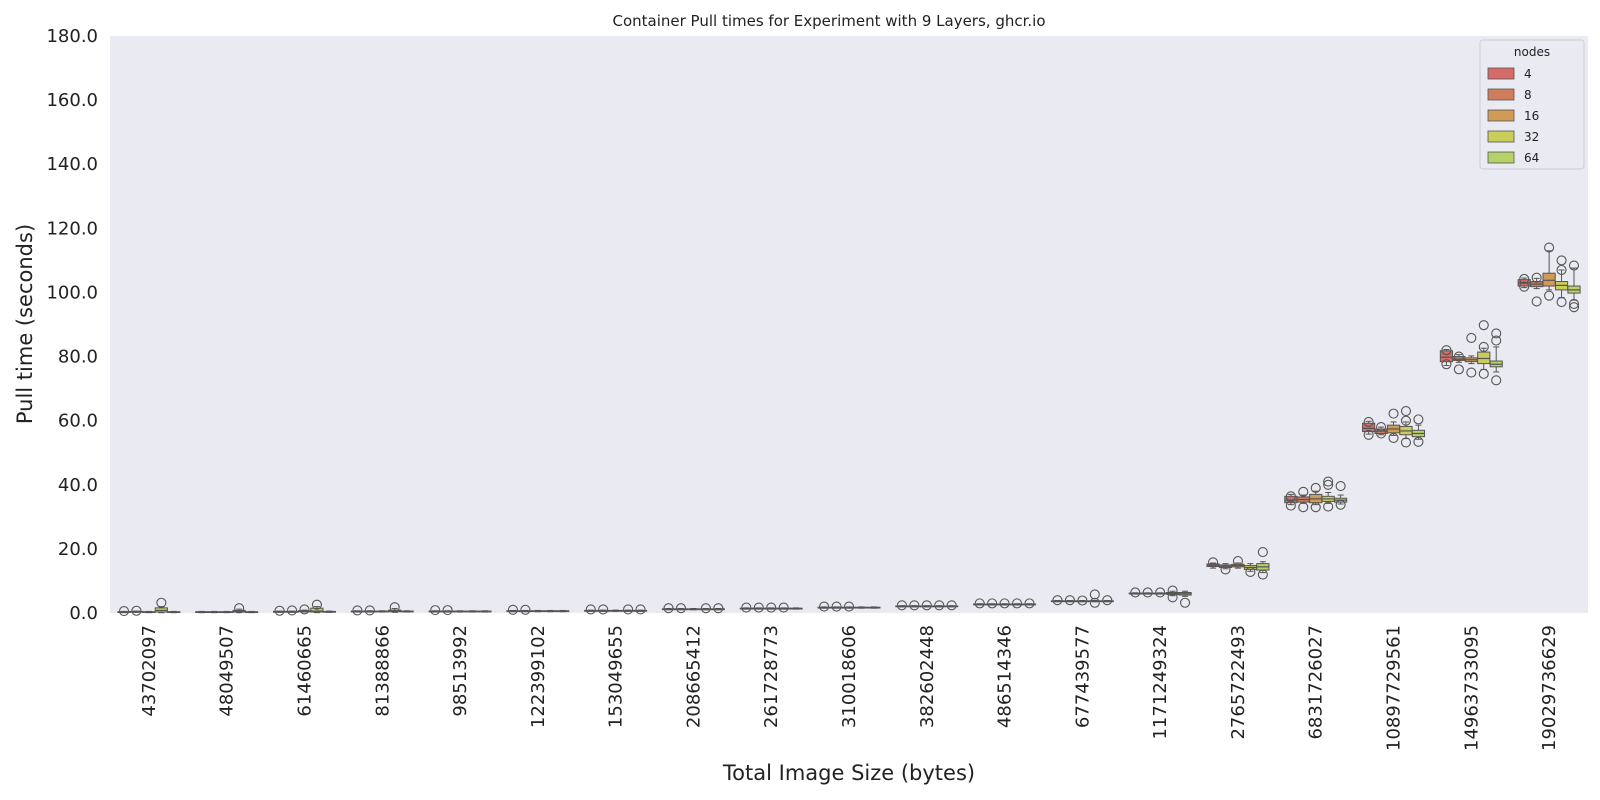 This screenshot has height=800, width=1600. Describe the element at coordinates (149, 671) in the screenshot. I see `x-tick-label: 43702097` at that location.